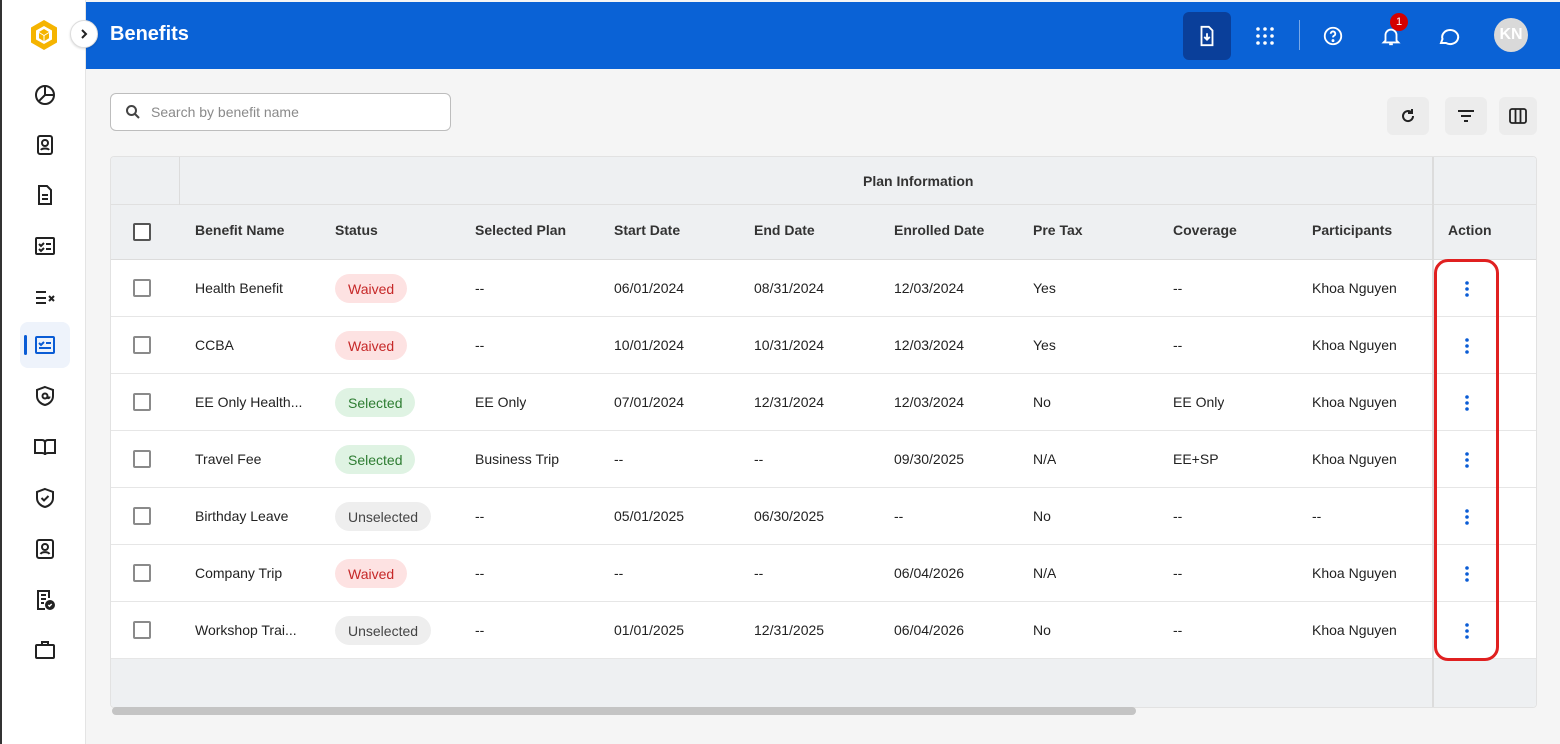 This screenshot has width=1560, height=744. I want to click on refresh-button, so click(1408, 116).